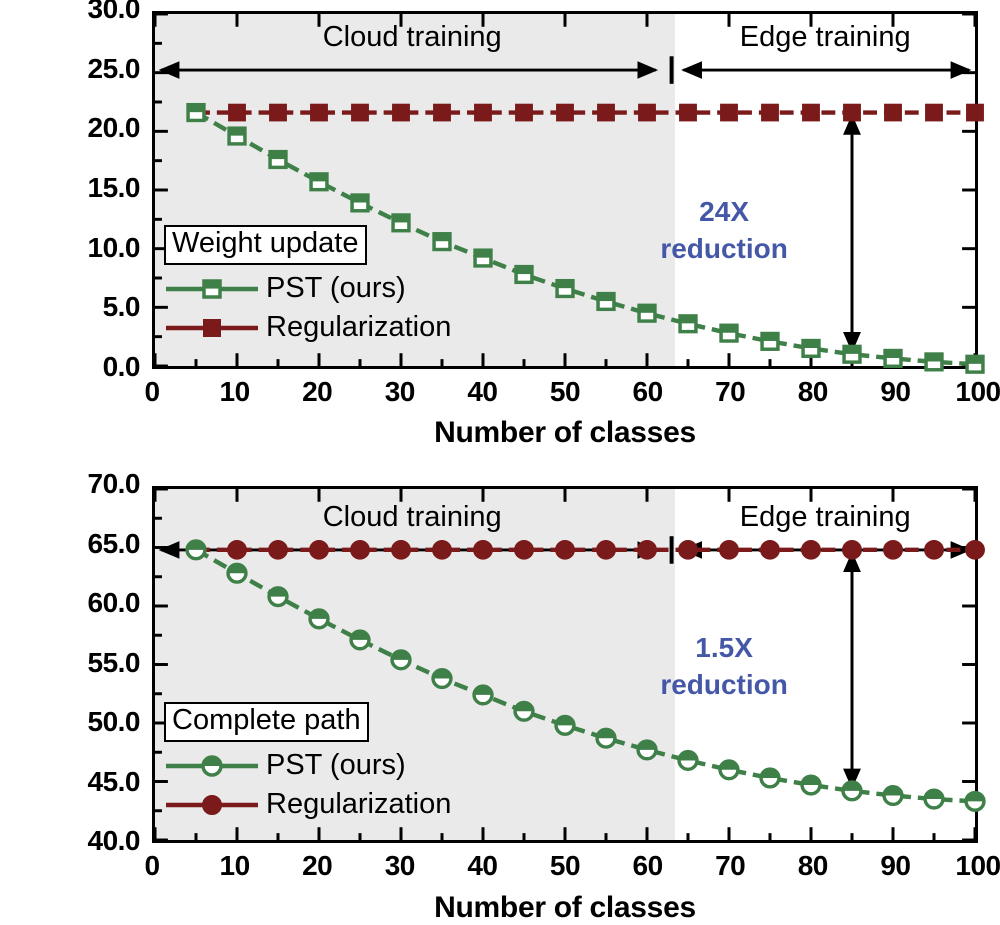  I want to click on x-axis-title-bottom: Number of classes, so click(565, 907).